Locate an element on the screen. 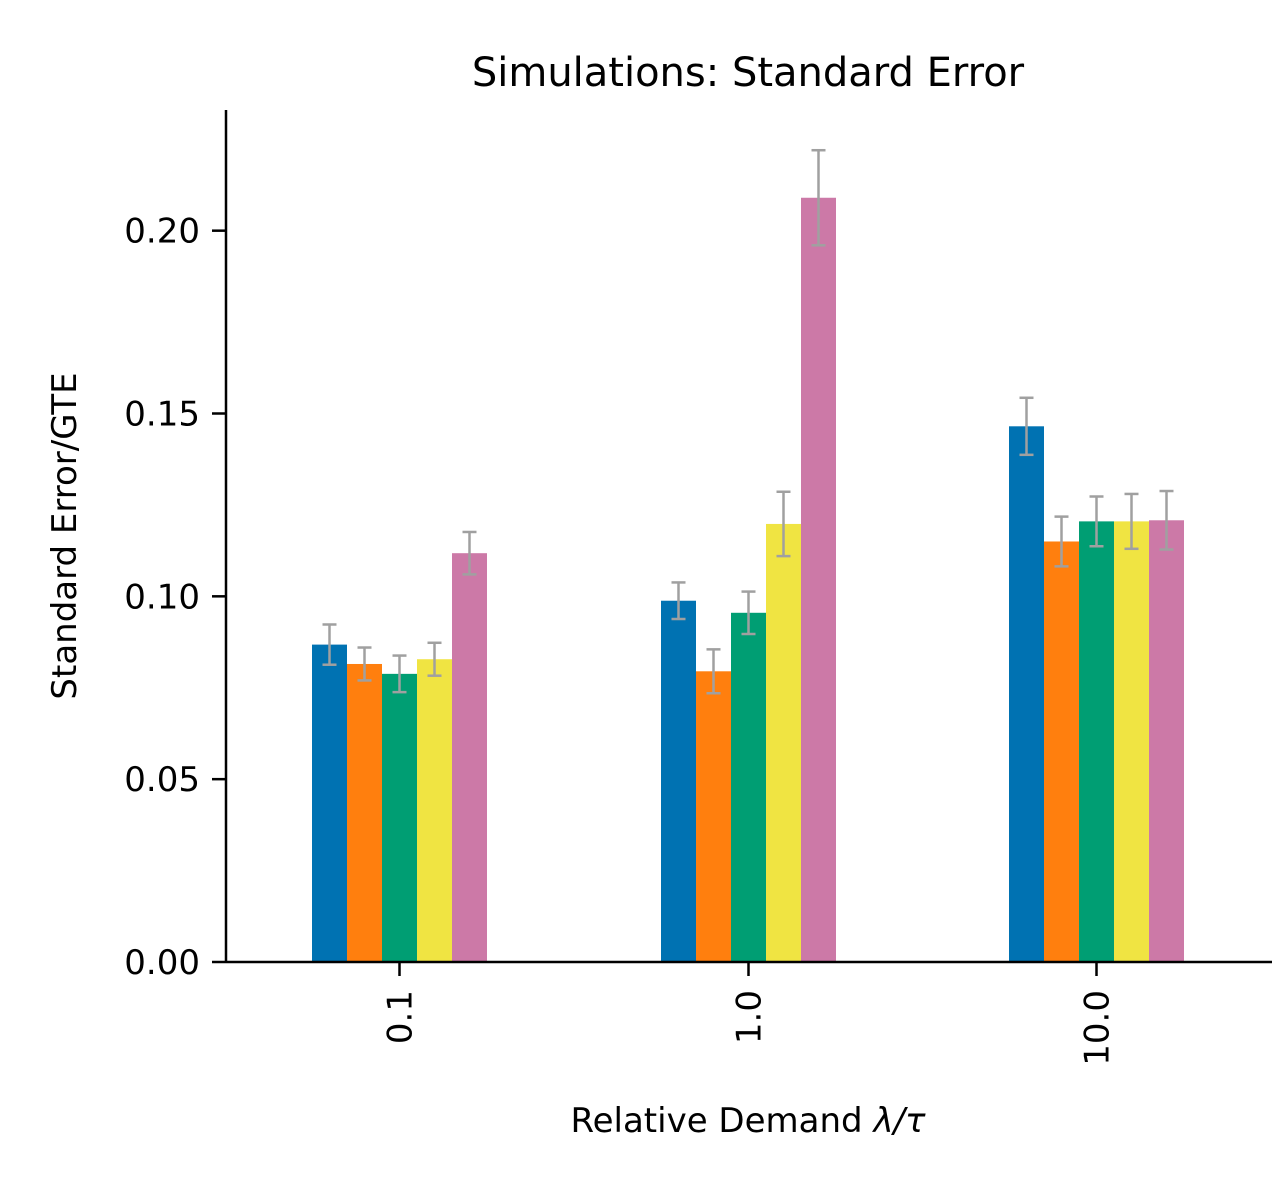 This screenshot has width=1275, height=1199. x-tick-label: 0.1 is located at coordinates (401, 1017).